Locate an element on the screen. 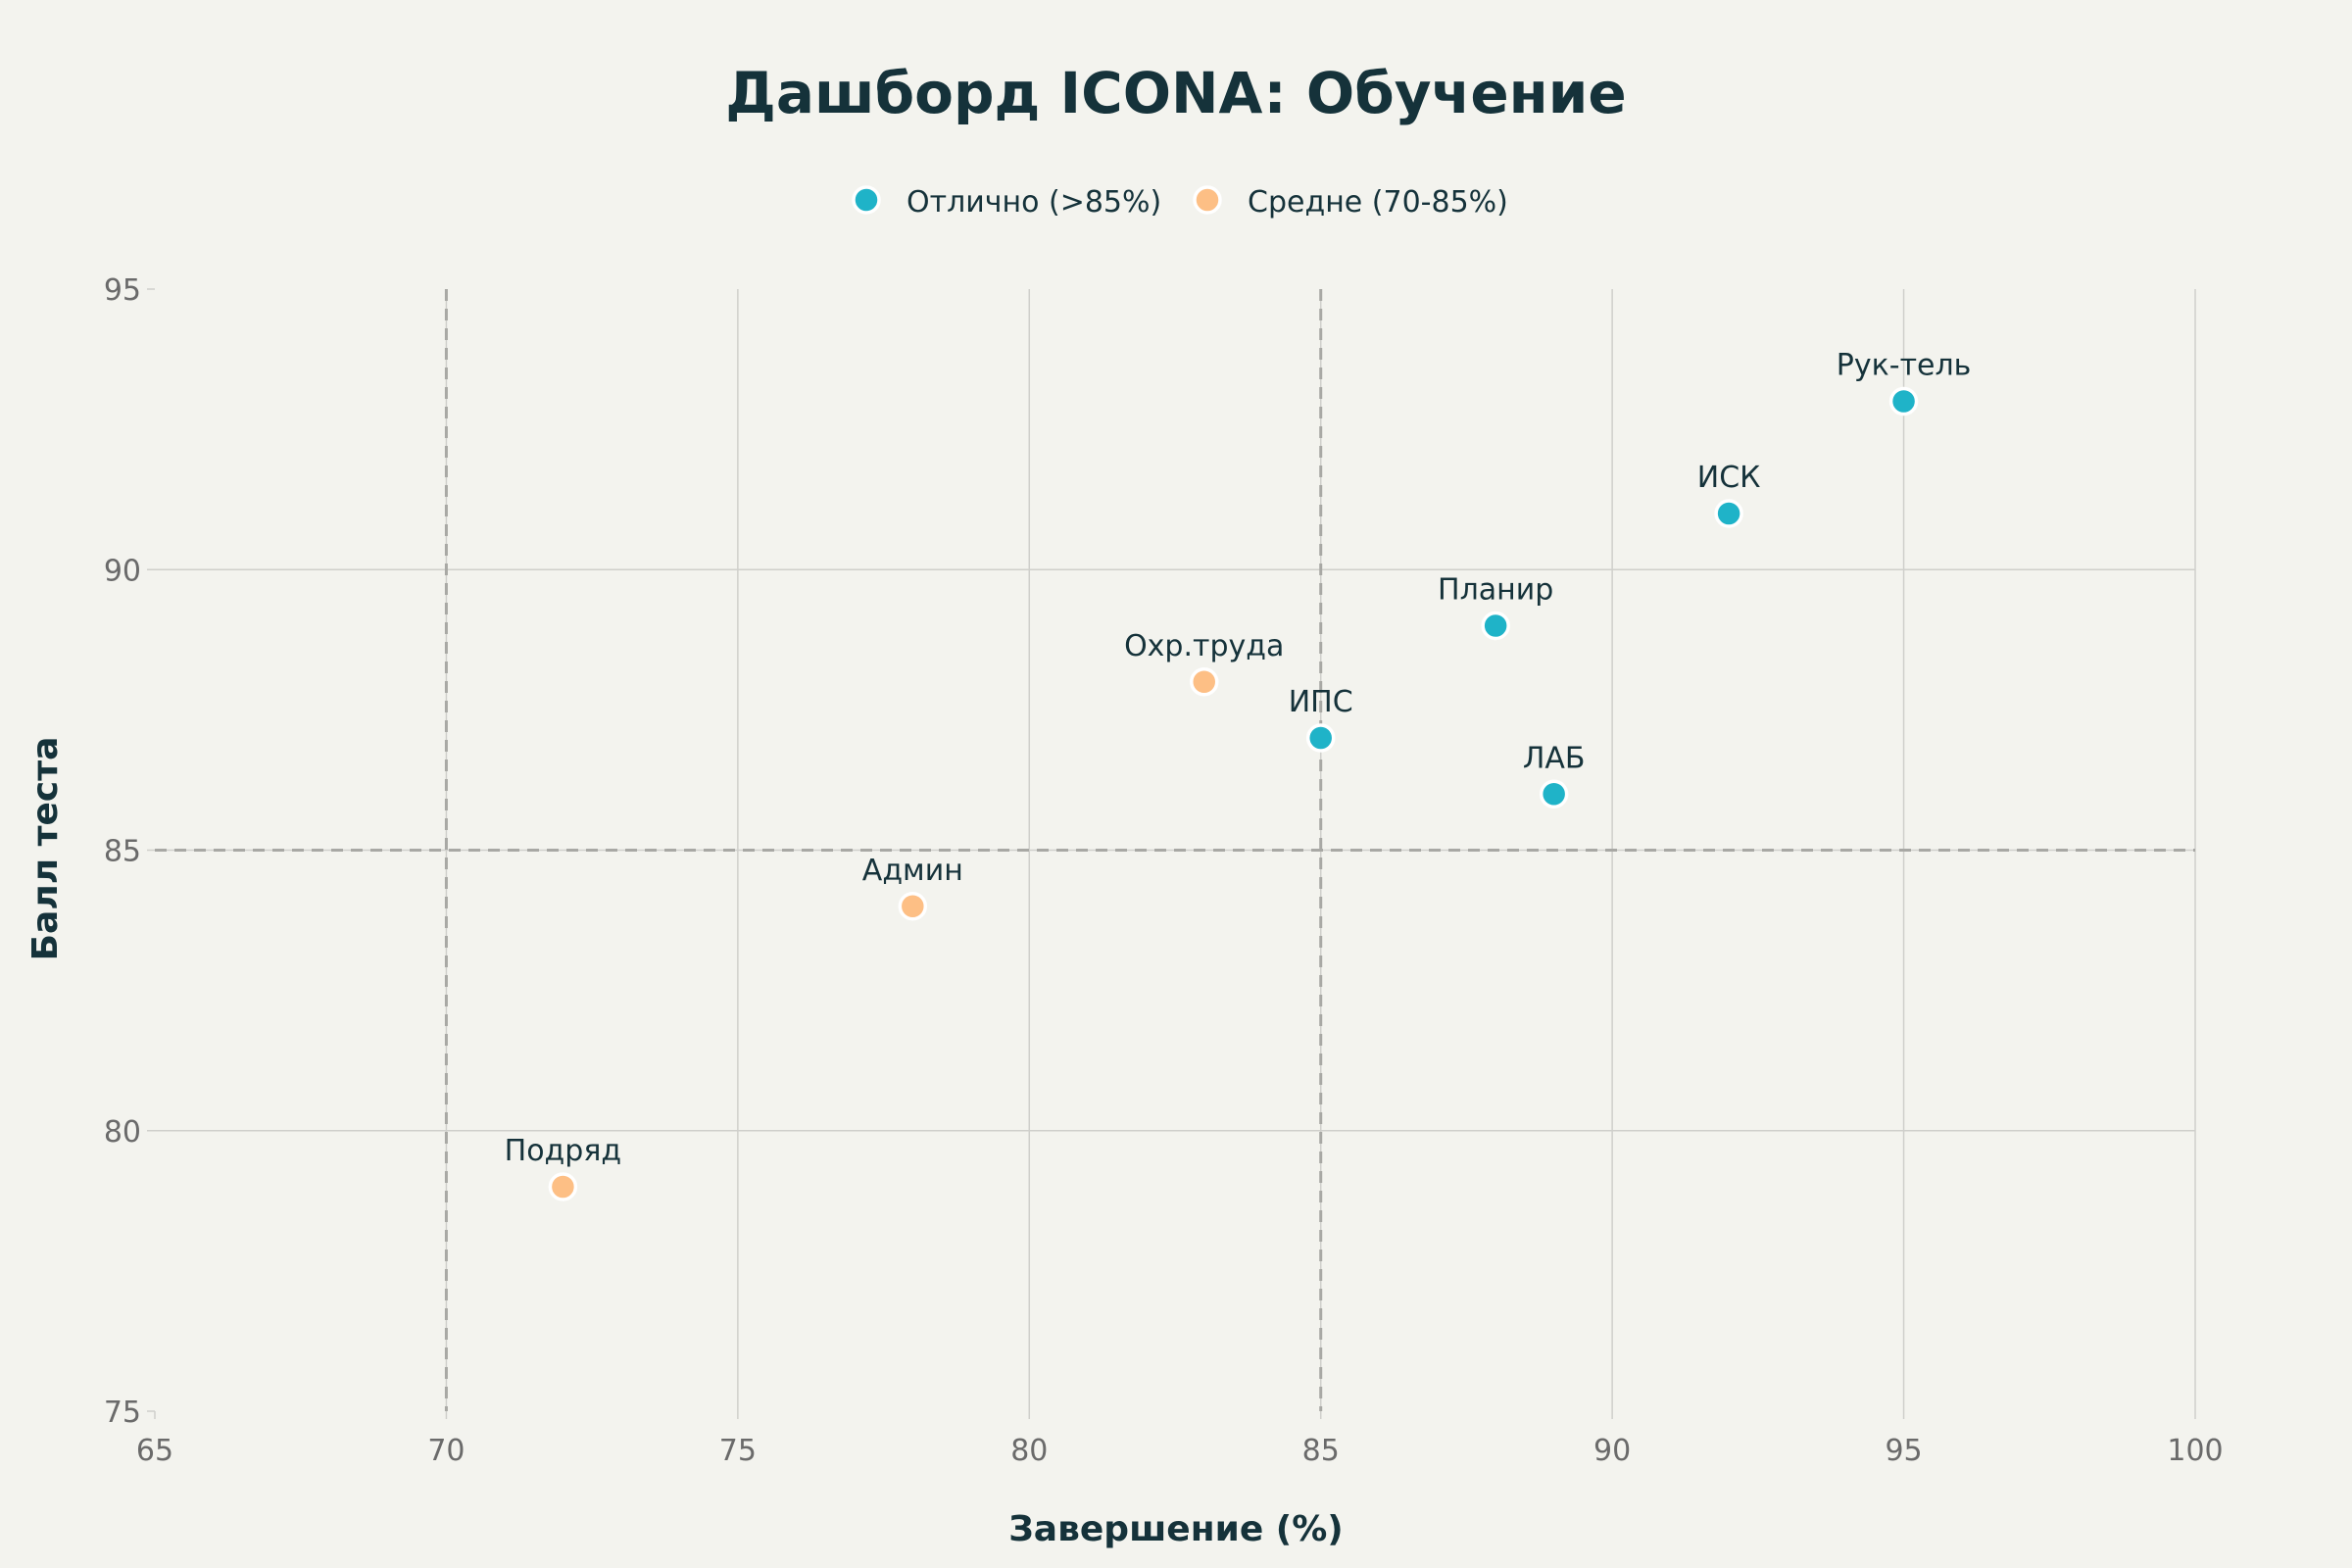  point-label: ИПС is located at coordinates (1321, 702).